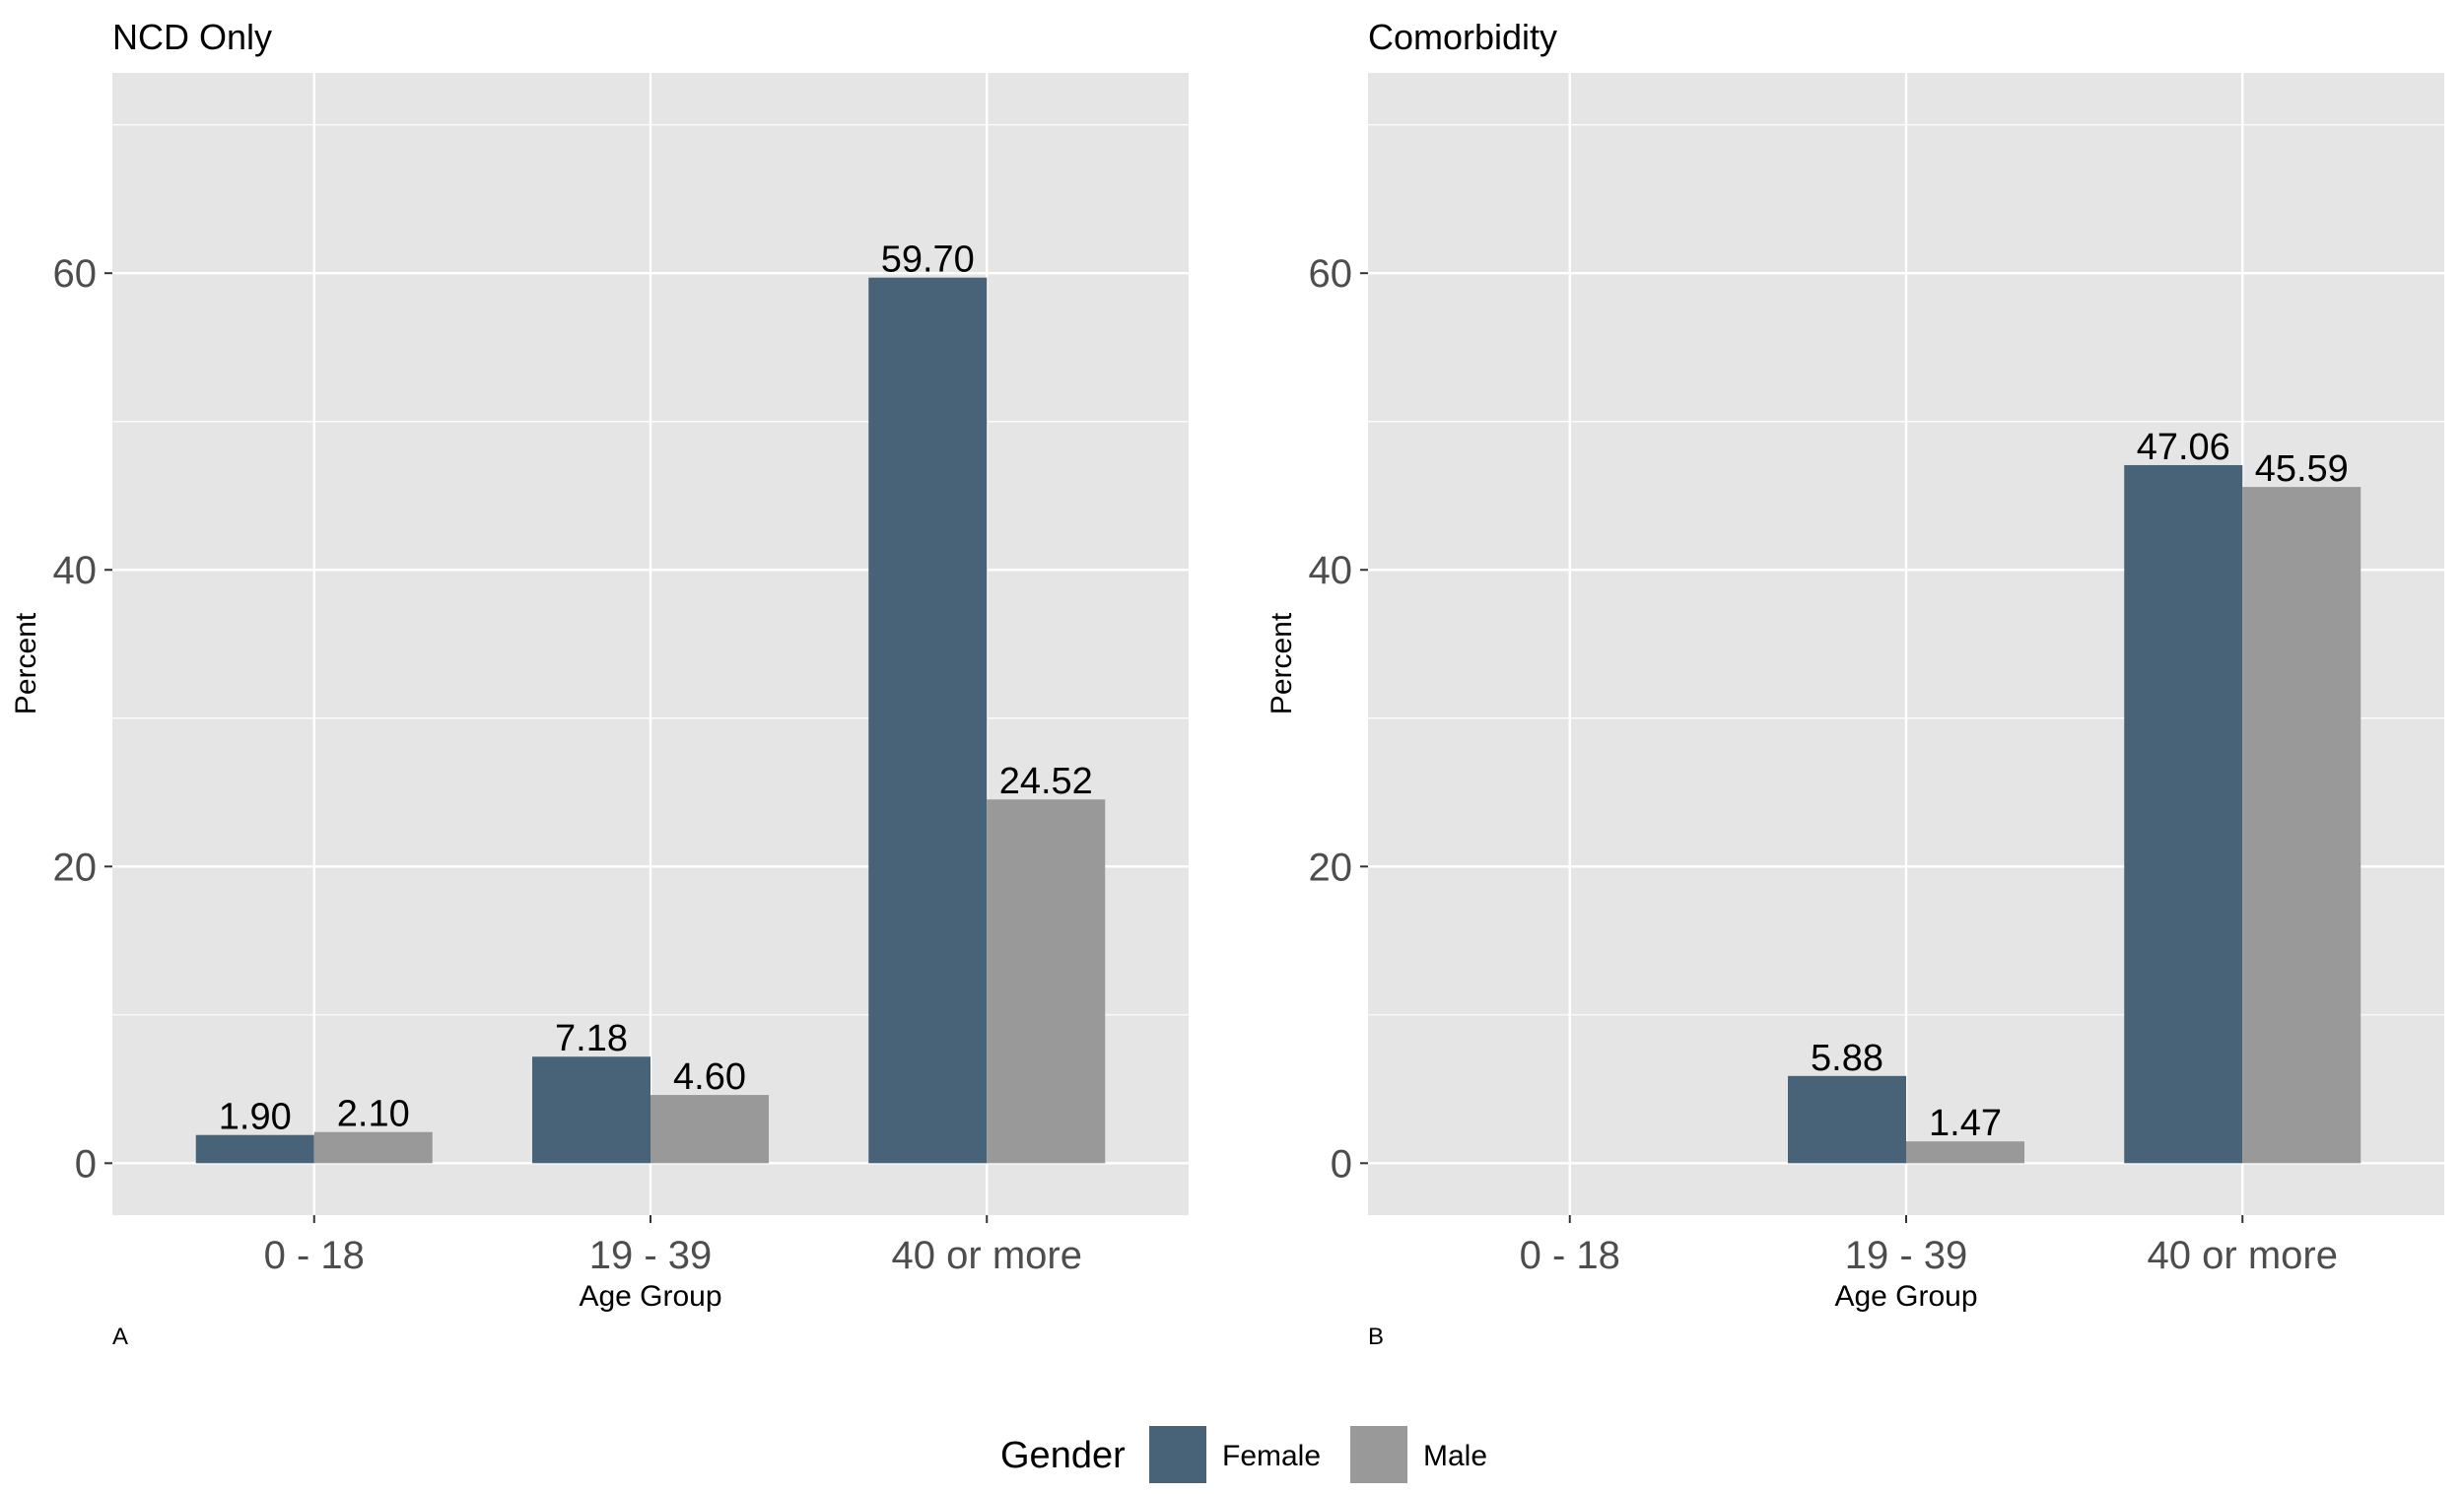 The height and width of the screenshot is (1494, 2464). I want to click on legend-key-female, so click(1177, 1454).